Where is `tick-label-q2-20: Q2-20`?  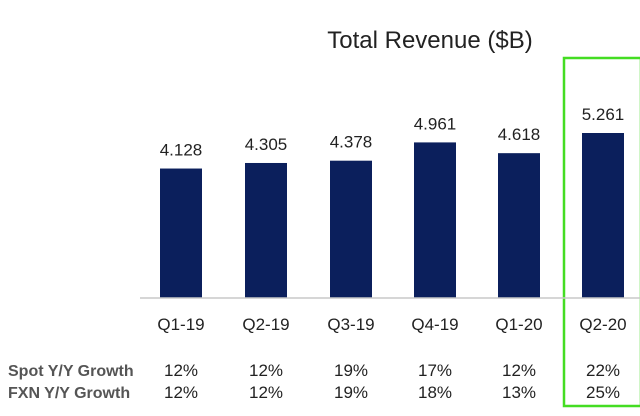
tick-label-q2-20: Q2-20 is located at coordinates (602, 324).